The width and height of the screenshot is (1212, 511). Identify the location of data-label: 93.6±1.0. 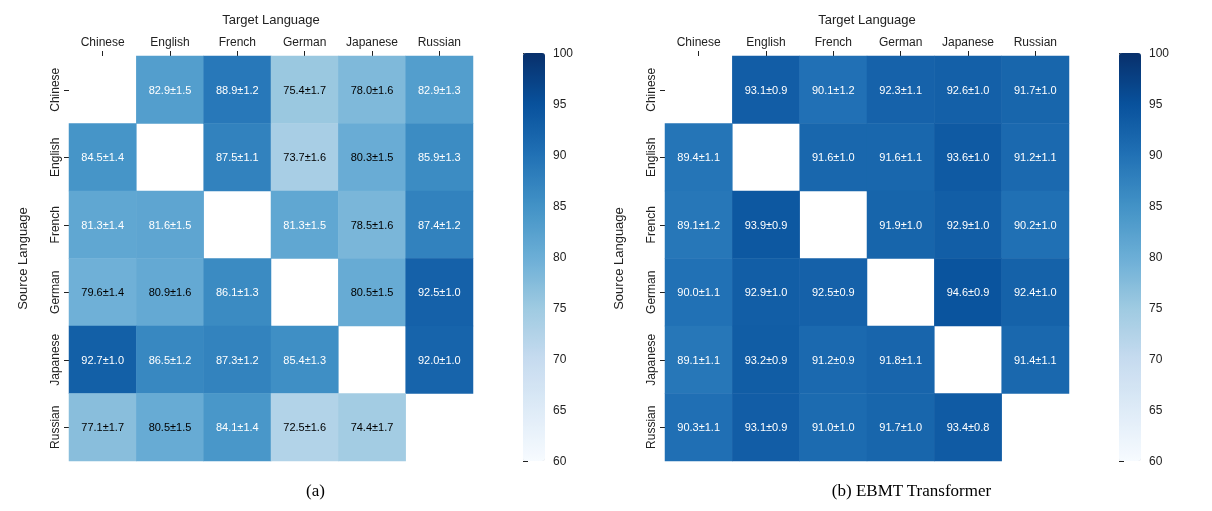
(968, 157).